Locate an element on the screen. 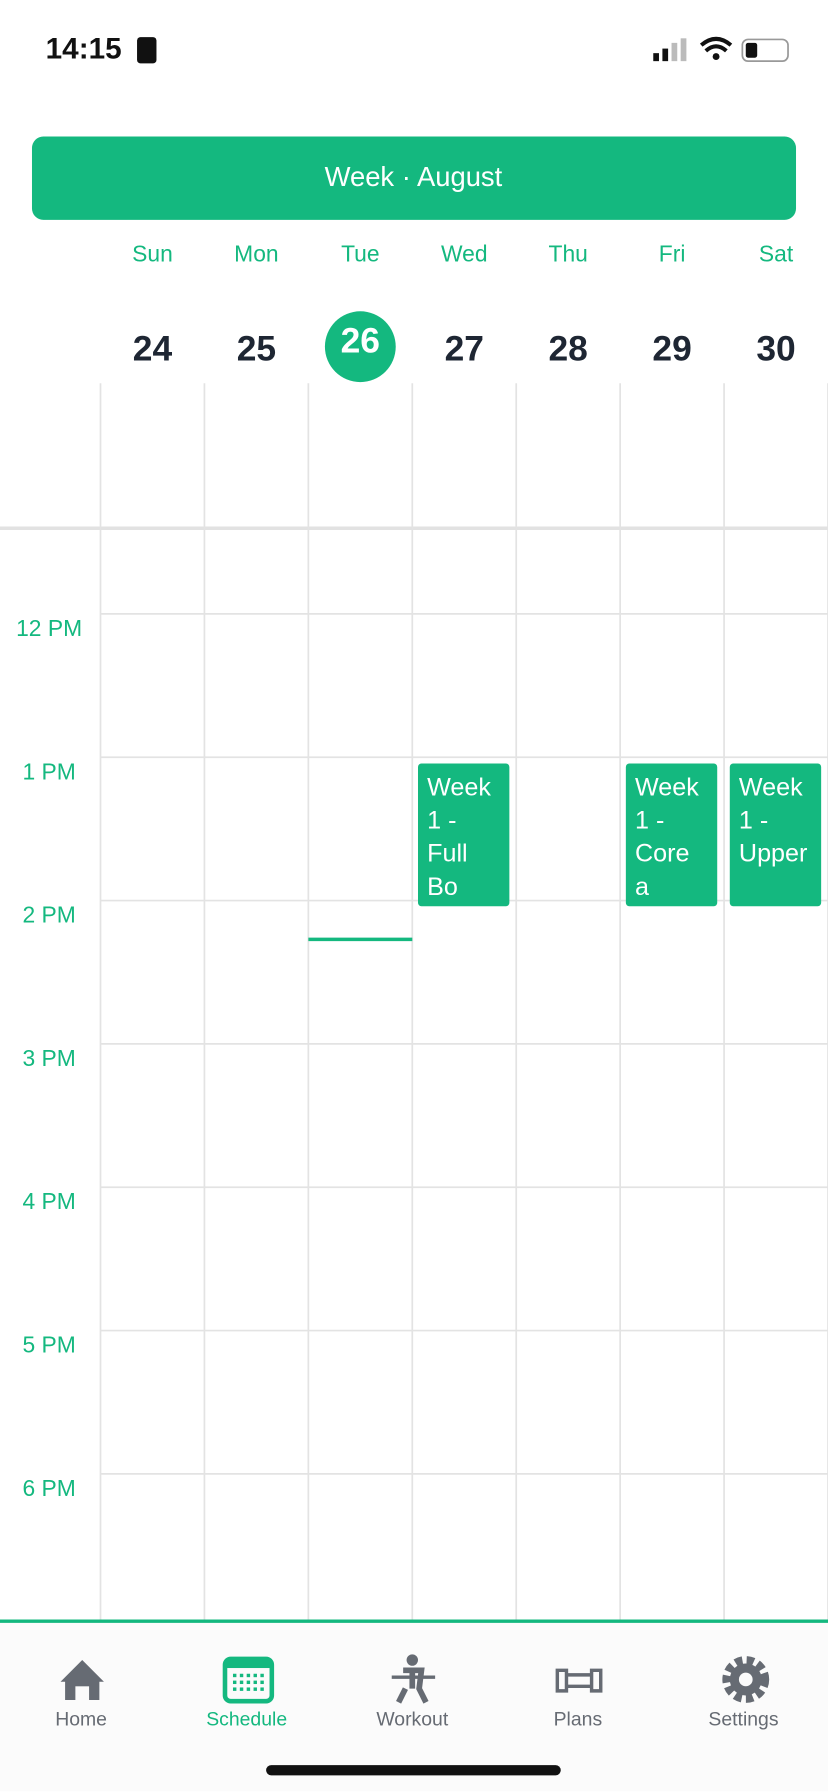 This screenshot has height=1792, width=828. time-label: 6 PM is located at coordinates (48, 1488).